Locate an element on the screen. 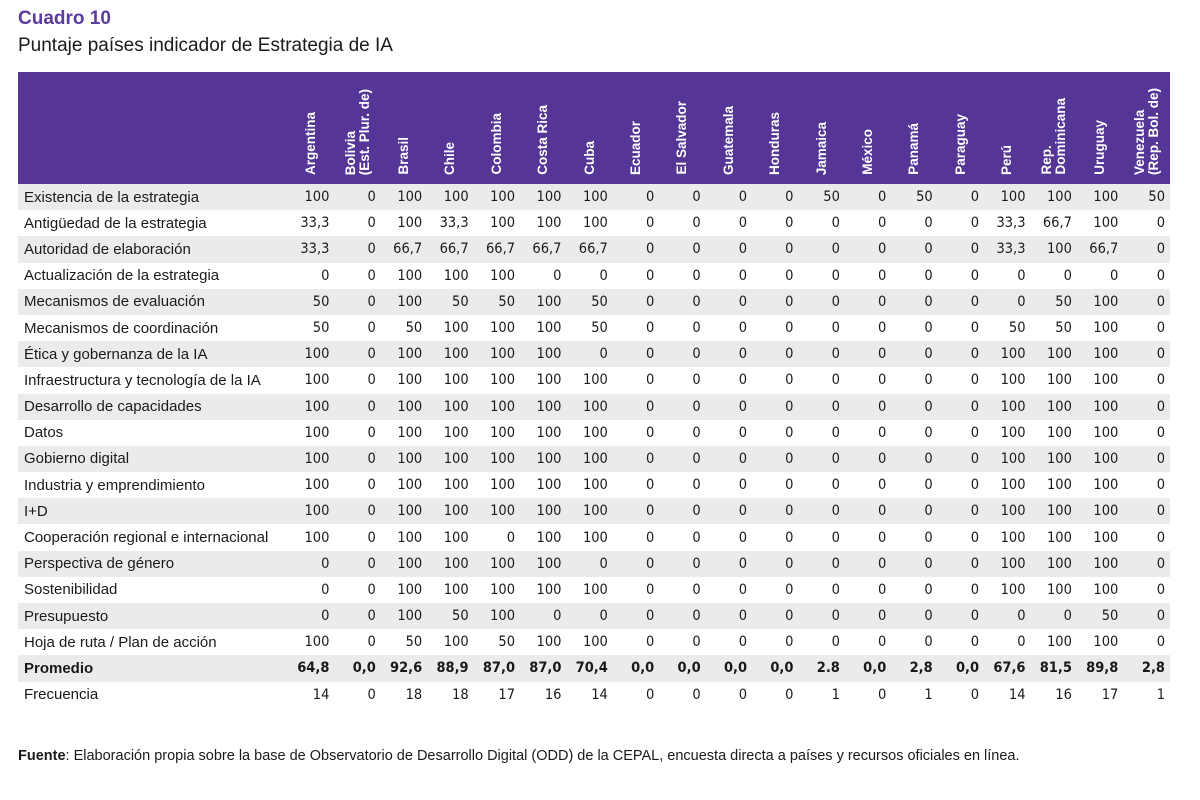  table-row: Frecuencia 14 0 18 18 17 16 14 0 0 0 0 1 0 1 0 14 16 17 1 is located at coordinates (594, 694).